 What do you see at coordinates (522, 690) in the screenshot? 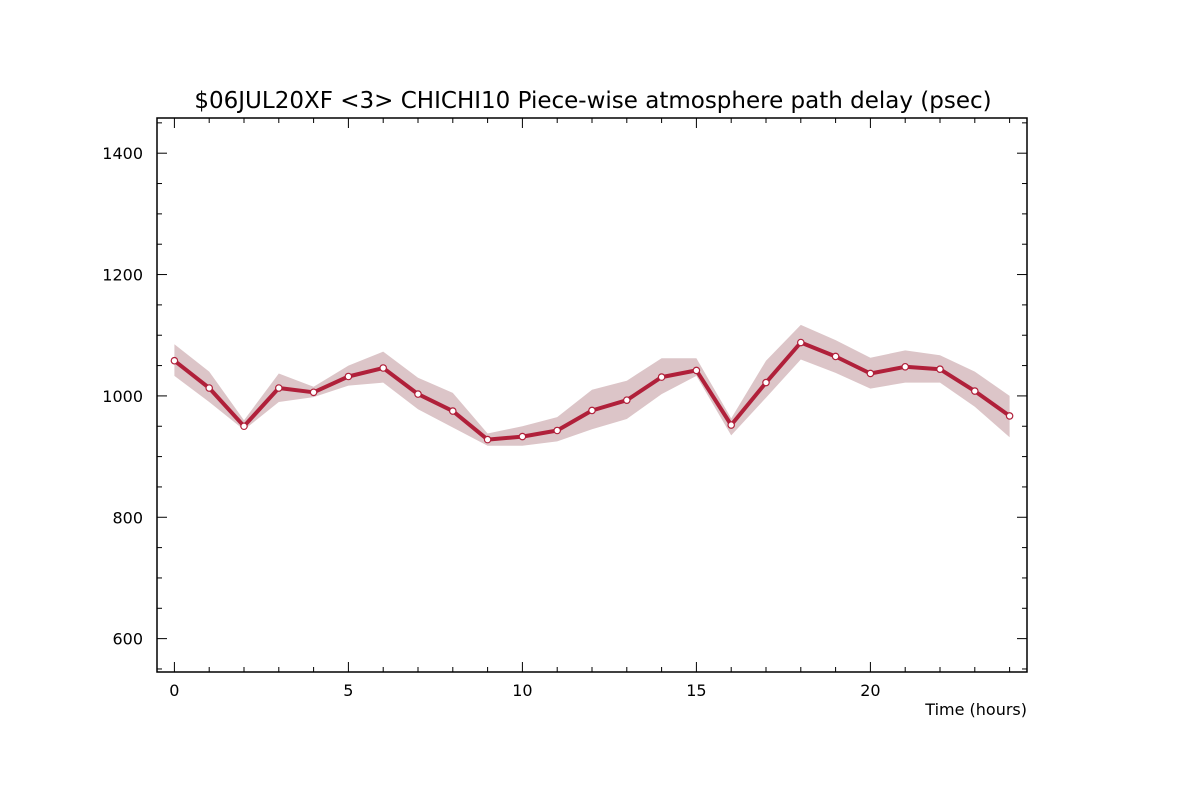
I see `x-tick-label: 10` at bounding box center [522, 690].